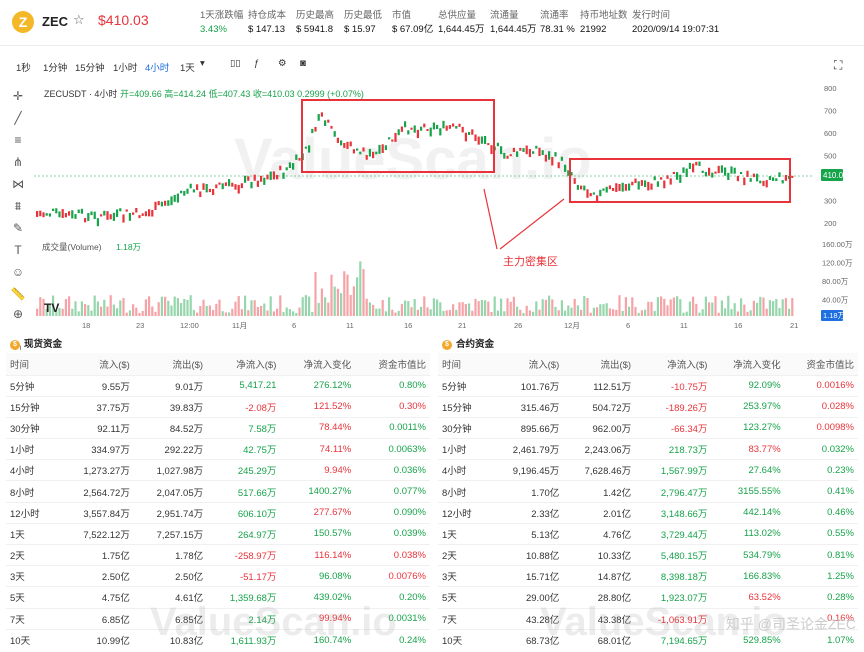 The image size is (864, 652). Describe the element at coordinates (821, 470) in the screenshot. I see `table-cell: 0.23%` at that location.